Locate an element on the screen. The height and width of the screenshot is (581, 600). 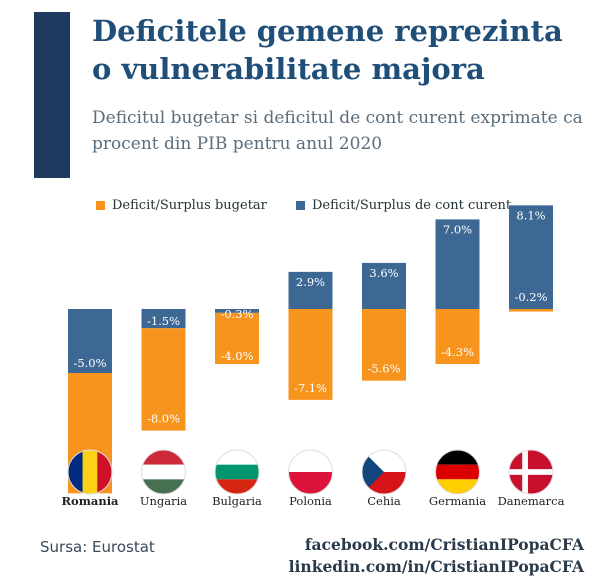
data-label-current-account: 7.0% is located at coordinates (457, 229).